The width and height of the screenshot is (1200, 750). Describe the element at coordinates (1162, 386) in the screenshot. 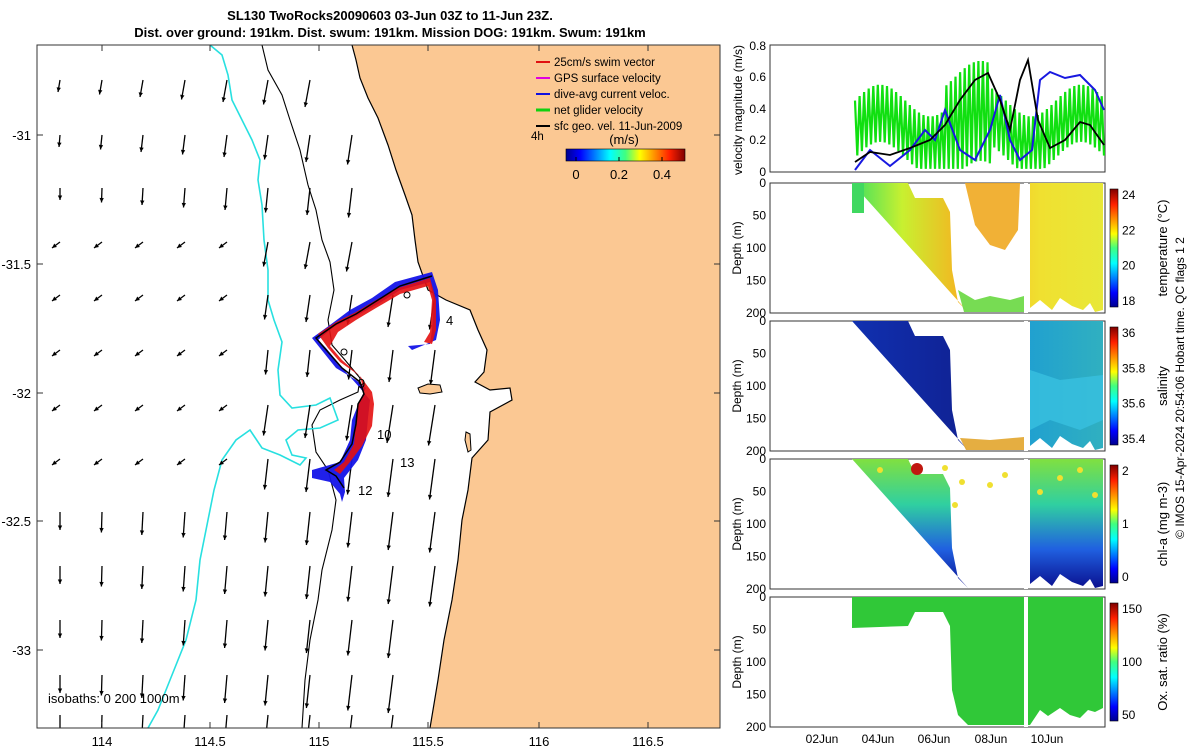

I see `salinity-ylabel: salinity` at that location.